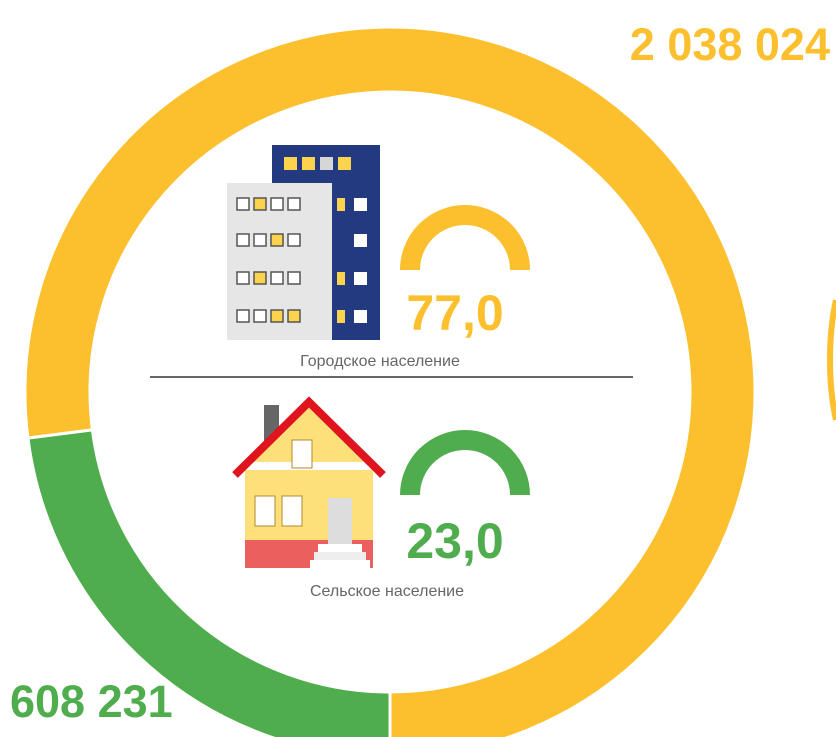 Image resolution: width=836 pixels, height=737 pixels. I want to click on share-label: 77,0, so click(454, 313).